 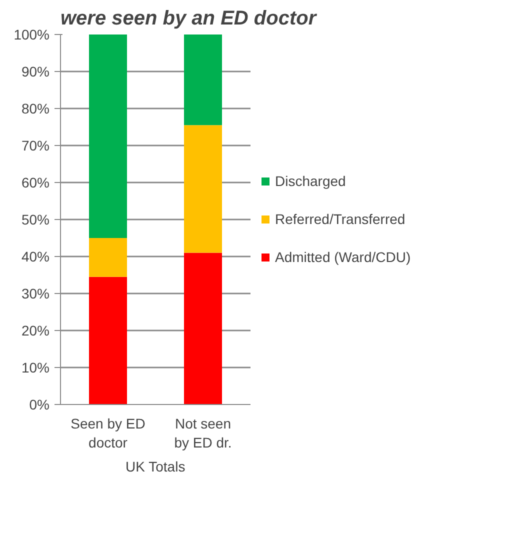 What do you see at coordinates (310, 181) in the screenshot?
I see `legend-label: Discharged` at bounding box center [310, 181].